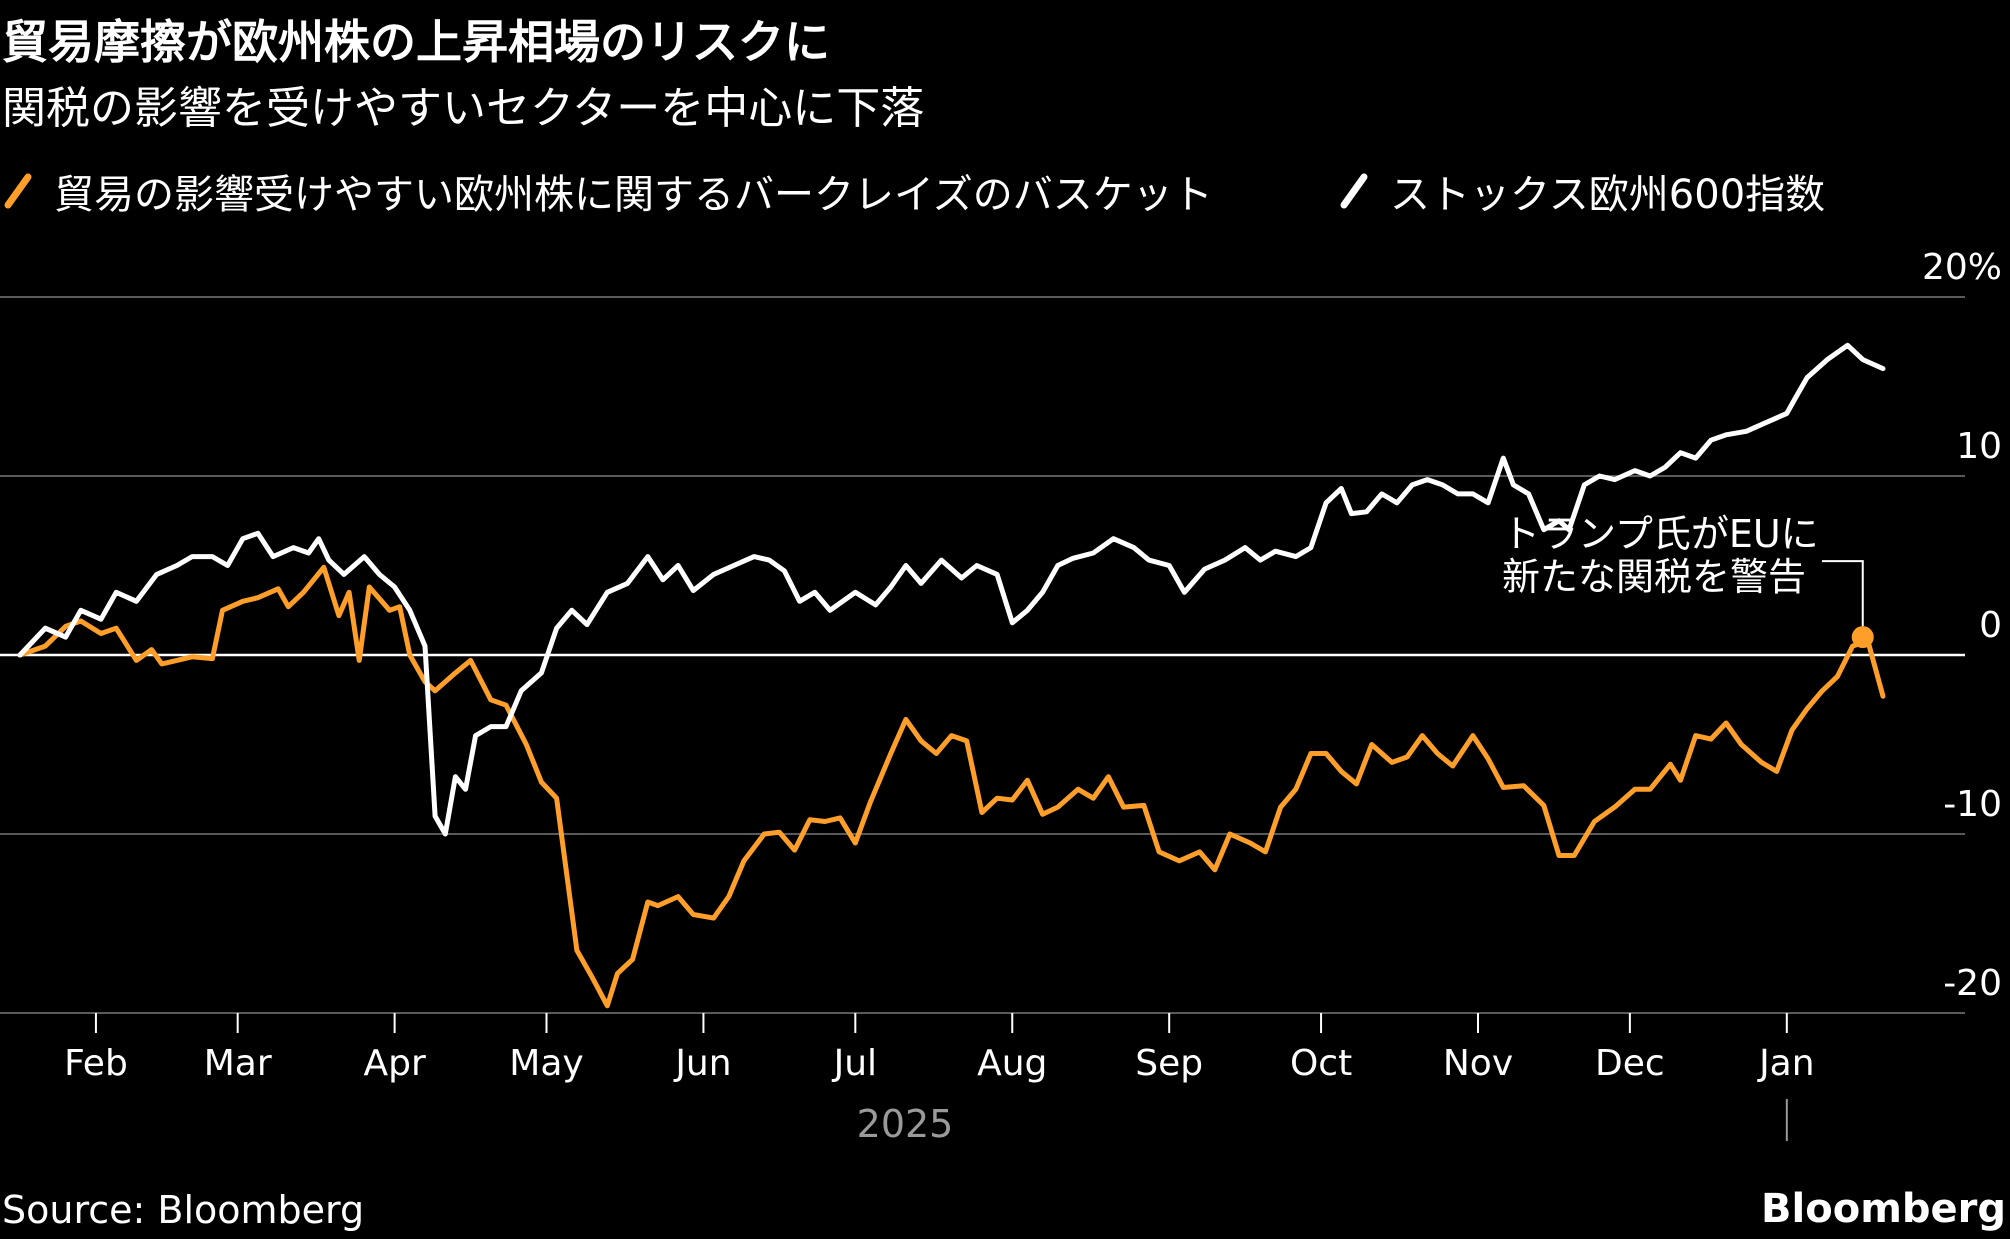  What do you see at coordinates (1012, 1063) in the screenshot?
I see `x-tick-label: Aug` at bounding box center [1012, 1063].